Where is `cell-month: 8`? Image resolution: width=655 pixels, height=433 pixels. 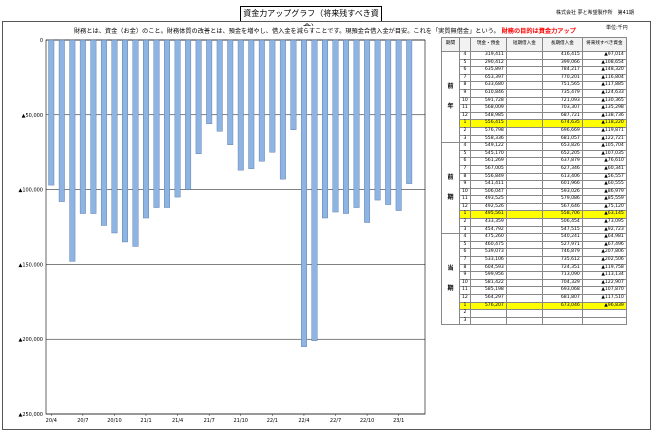
cell-month: 8 is located at coordinates (465, 177).